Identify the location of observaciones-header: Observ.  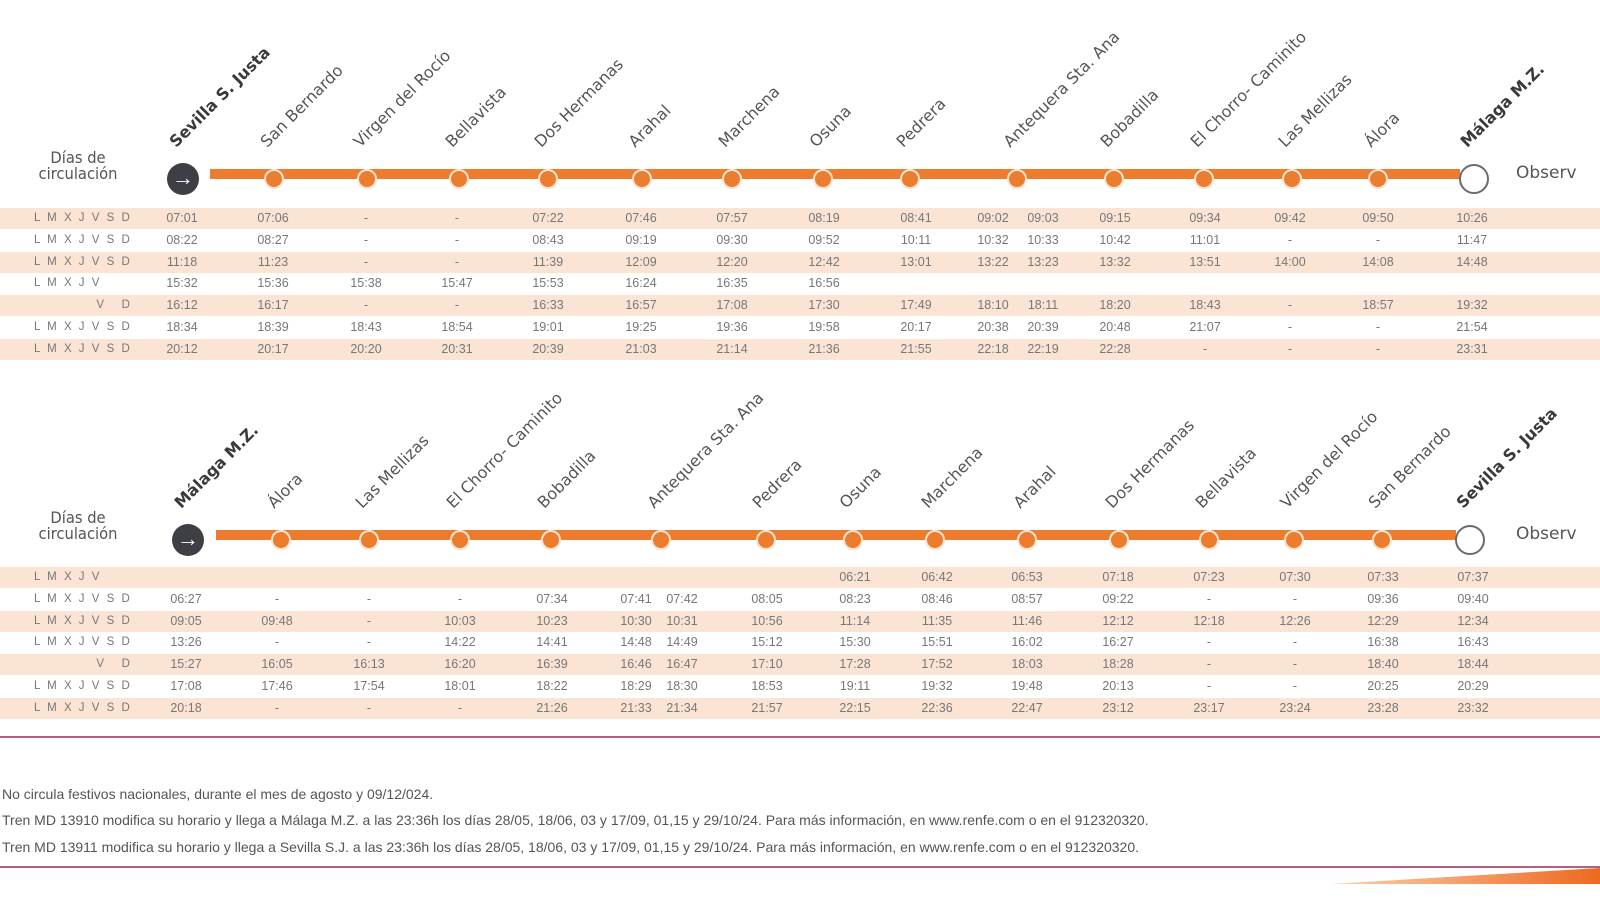
(1546, 534).